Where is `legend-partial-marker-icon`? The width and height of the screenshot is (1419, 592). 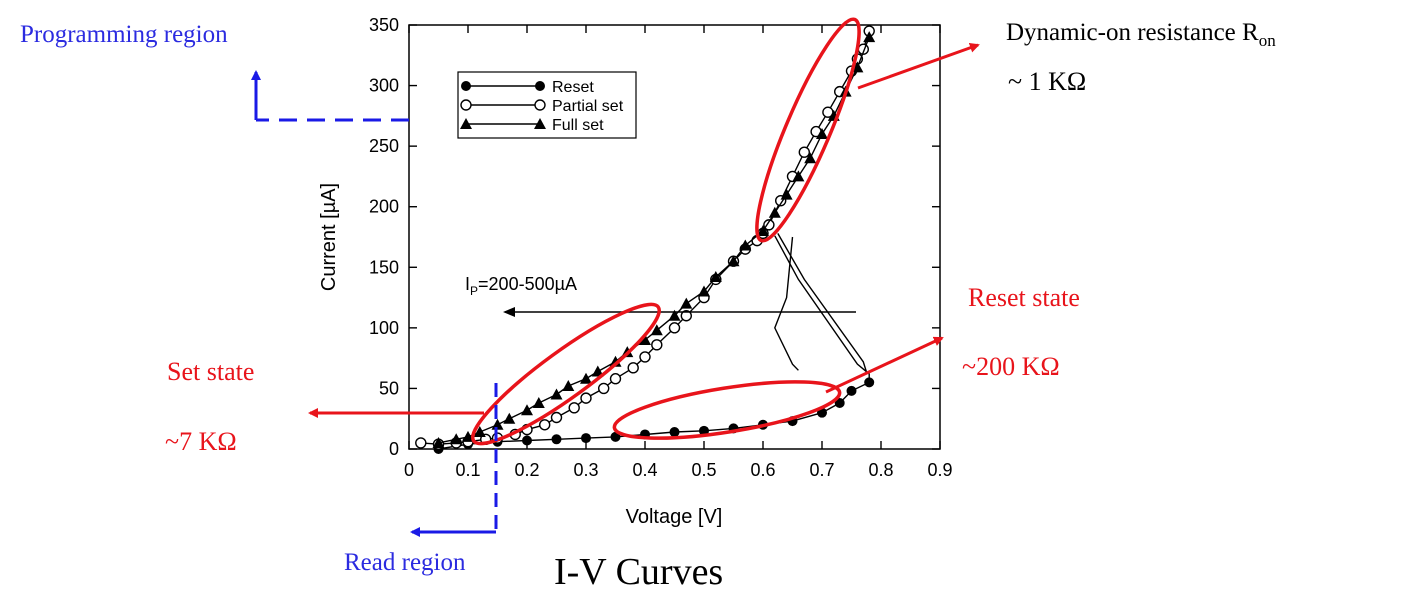
legend-partial-marker-icon is located at coordinates (466, 105).